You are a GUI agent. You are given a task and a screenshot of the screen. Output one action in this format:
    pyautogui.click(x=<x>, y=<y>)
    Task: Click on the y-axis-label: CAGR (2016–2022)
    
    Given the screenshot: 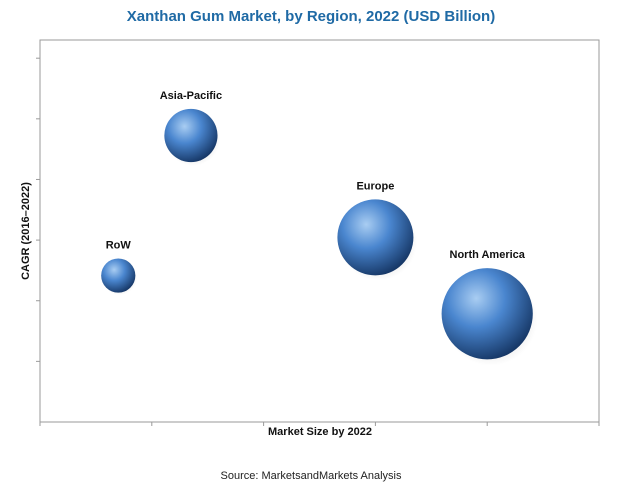 What is the action you would take?
    pyautogui.click(x=26, y=231)
    